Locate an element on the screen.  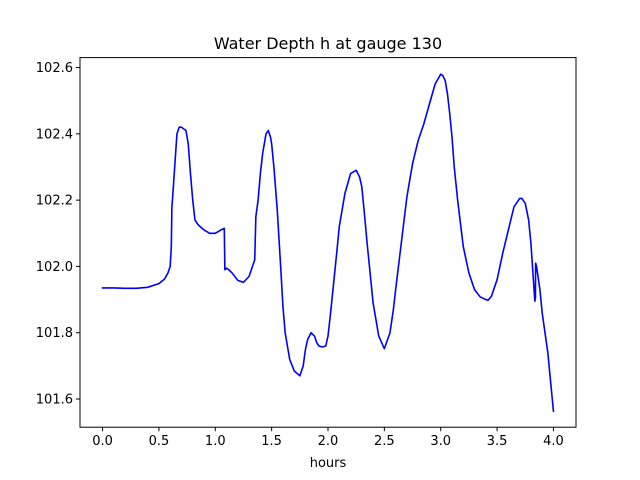
x-tick-label: 4.0 is located at coordinates (553, 441).